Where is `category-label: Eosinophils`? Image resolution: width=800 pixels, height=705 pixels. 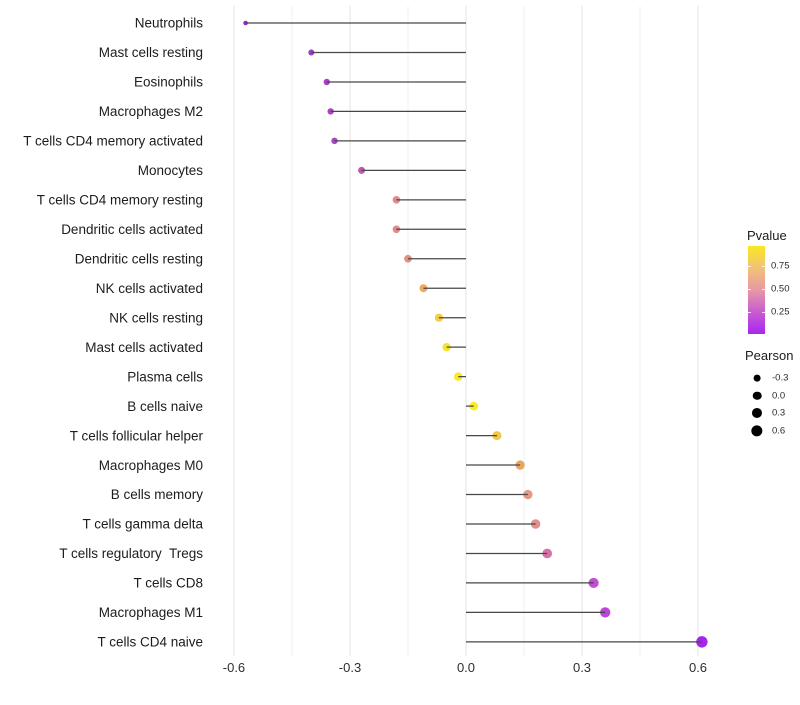 category-label: Eosinophils is located at coordinates (168, 82).